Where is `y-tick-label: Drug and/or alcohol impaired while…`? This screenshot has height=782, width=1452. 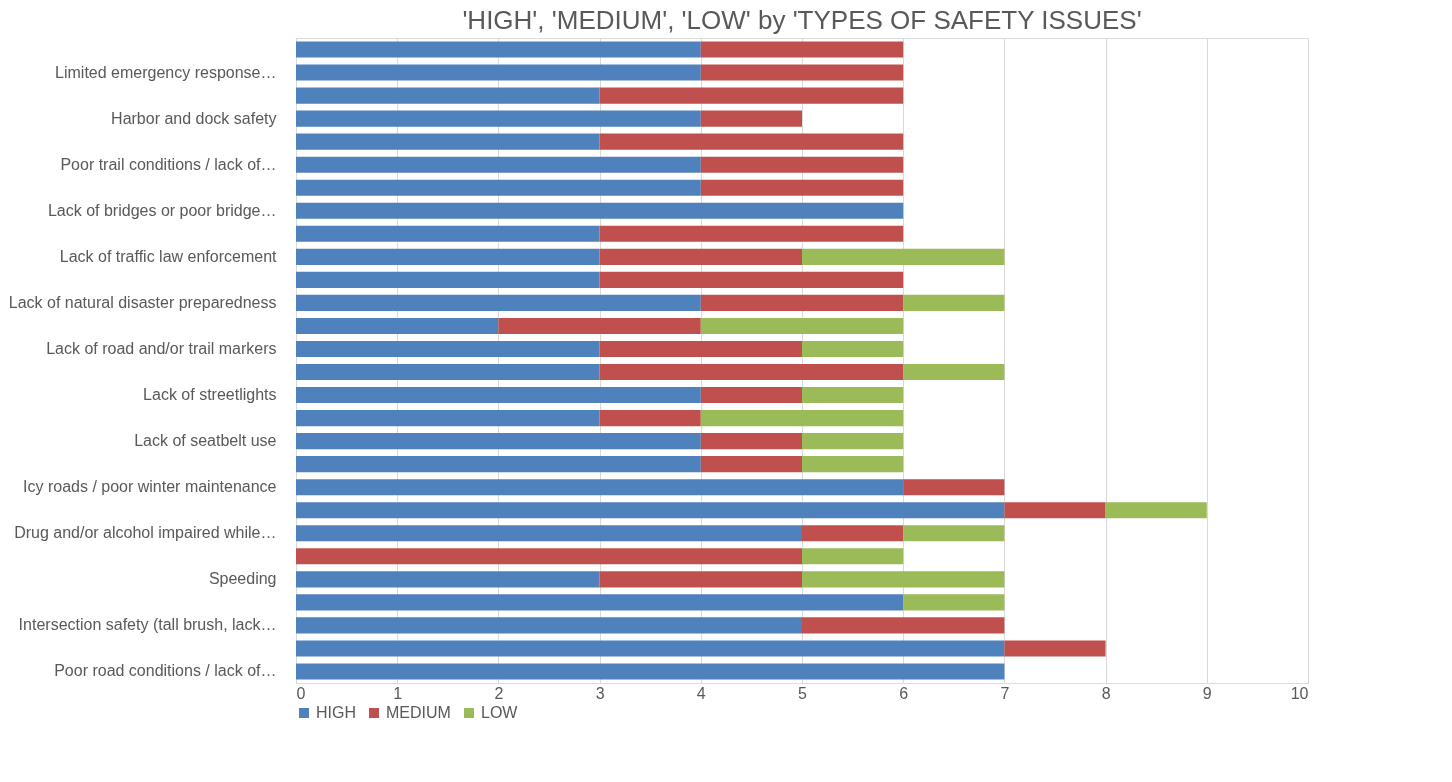
y-tick-label: Drug and/or alcohol impaired while… is located at coordinates (145, 533).